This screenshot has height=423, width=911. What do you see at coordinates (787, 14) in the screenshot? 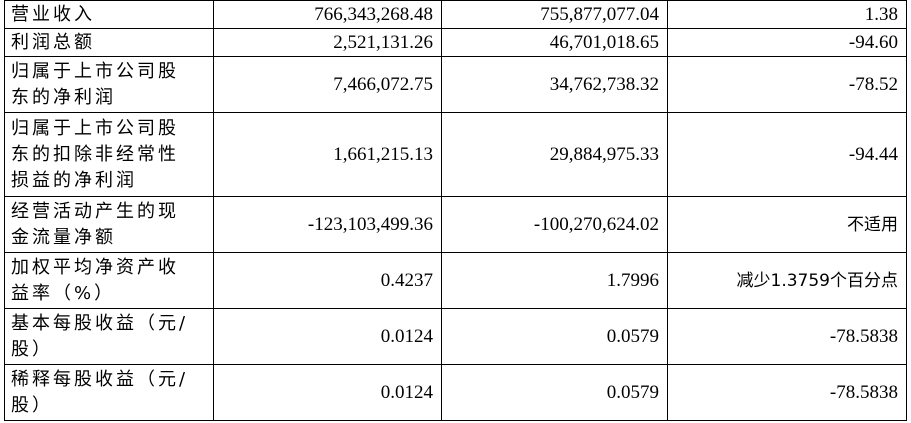
I see `change-value: 1.38` at bounding box center [787, 14].